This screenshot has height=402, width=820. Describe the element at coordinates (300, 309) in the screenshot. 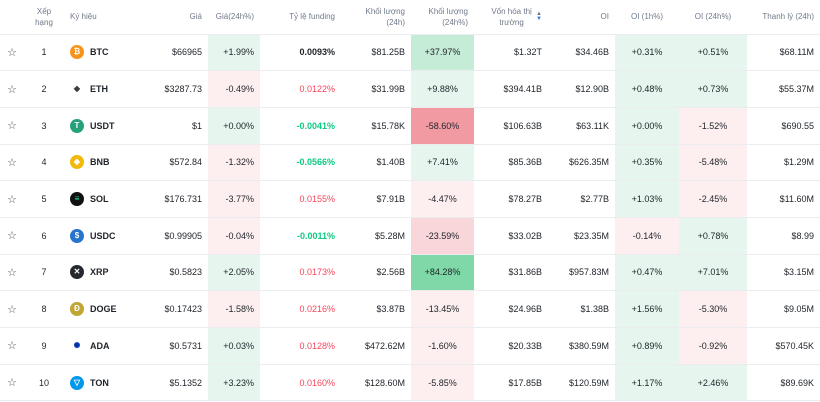

I see `funding-rate-cell: 0.0216%` at that location.